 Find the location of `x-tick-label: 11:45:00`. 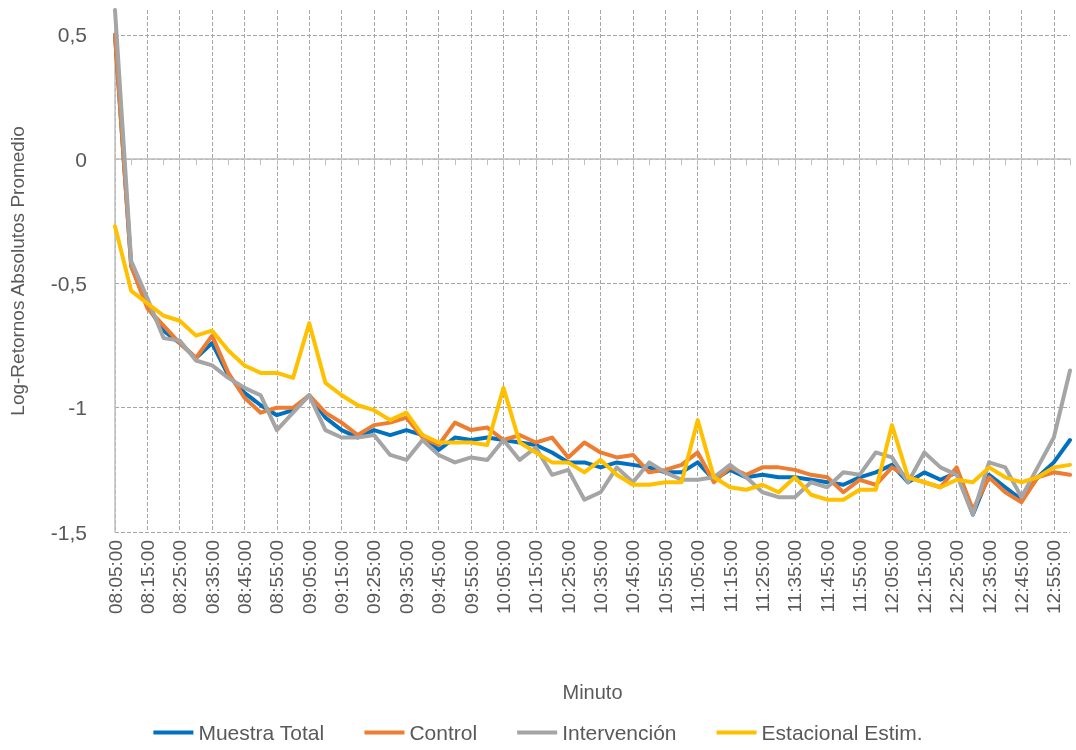

x-tick-label: 11:45:00 is located at coordinates (827, 576).